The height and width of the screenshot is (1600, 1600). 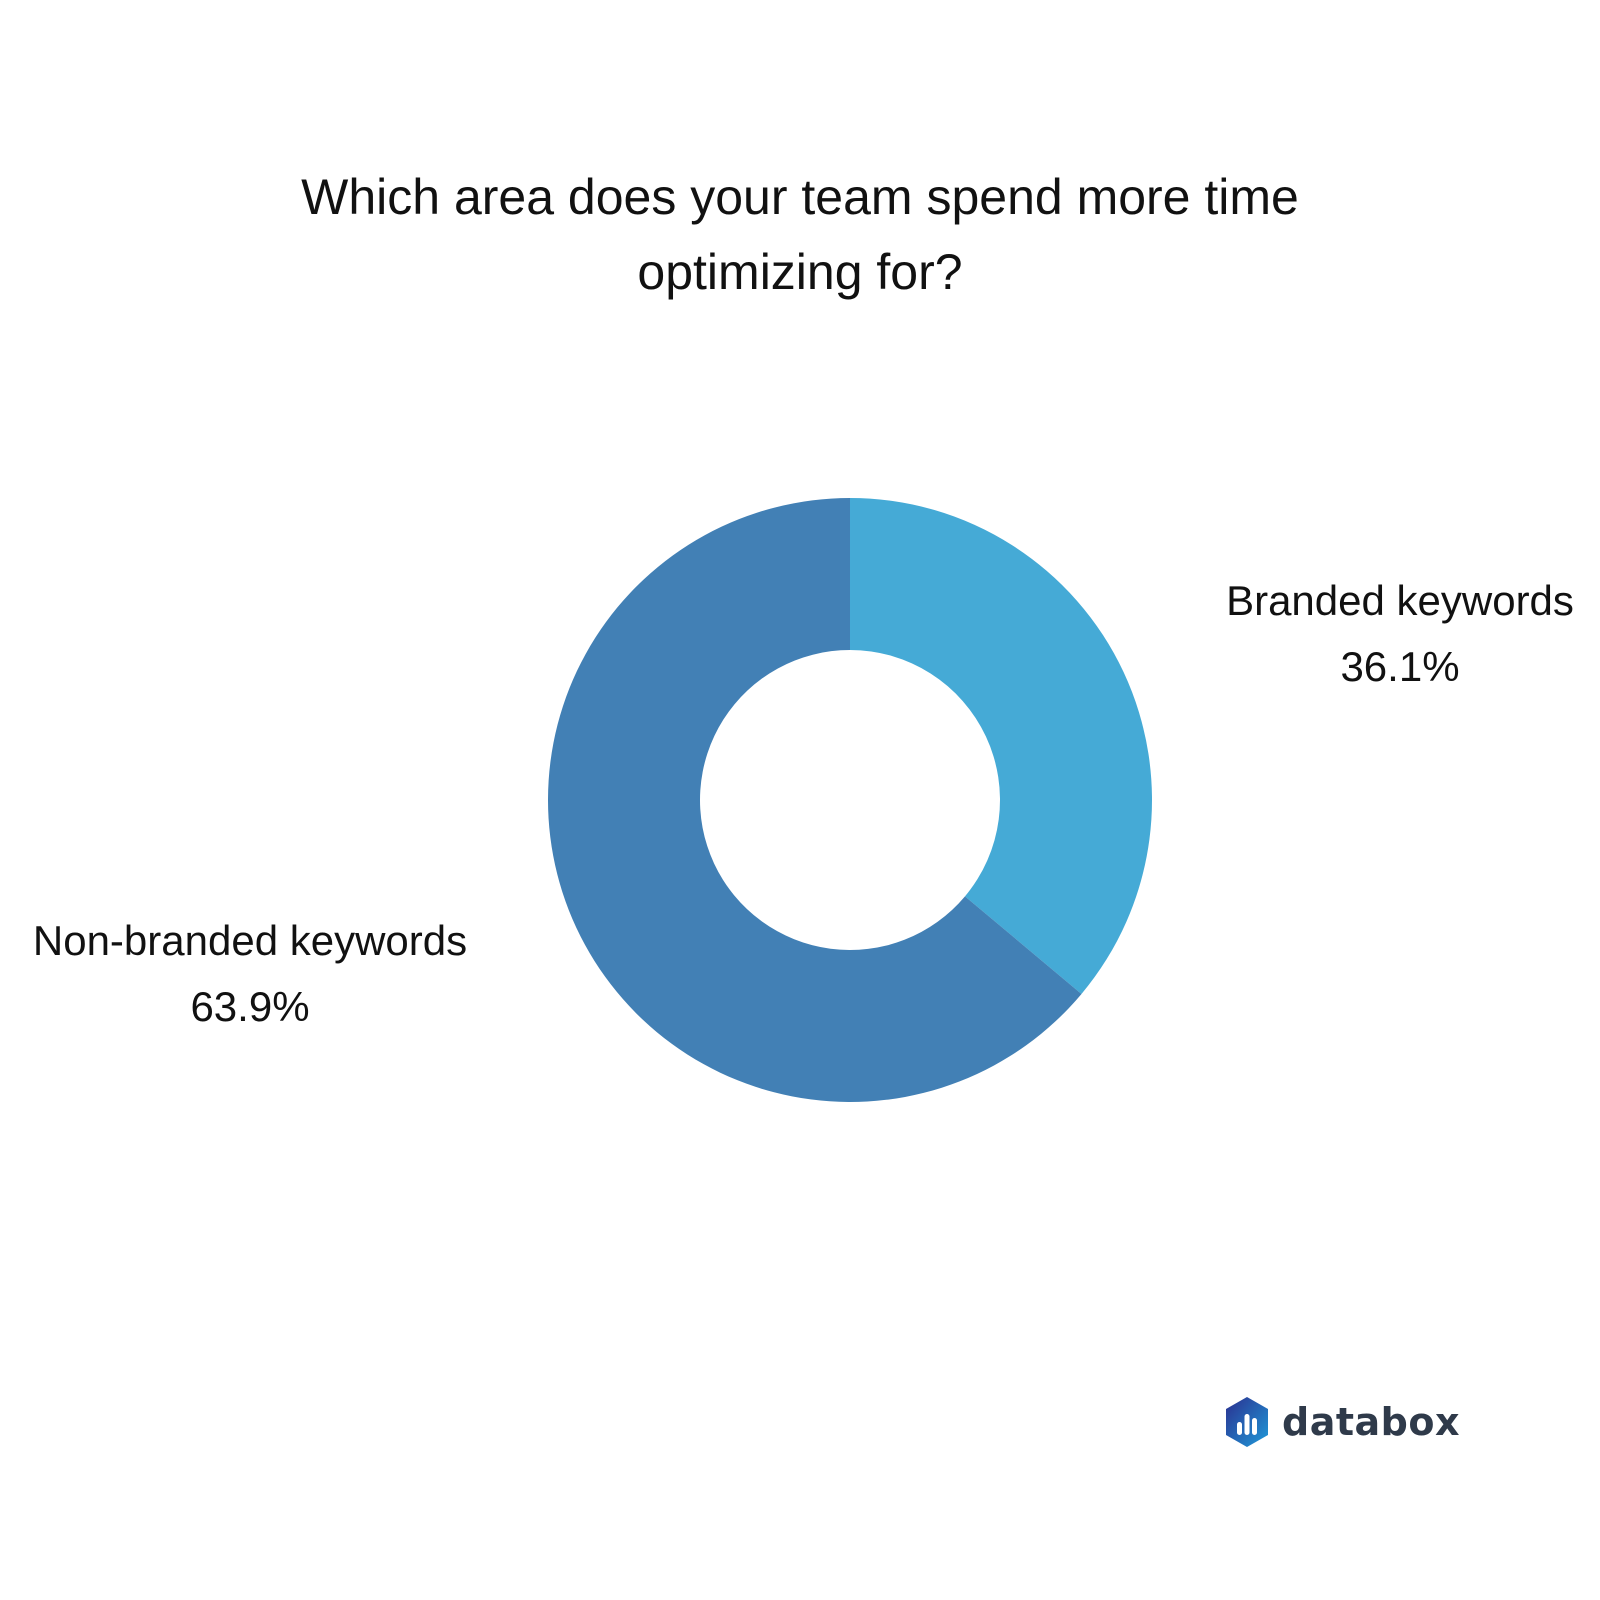 I want to click on databox-logo: databox, so click(x=1341, y=1422).